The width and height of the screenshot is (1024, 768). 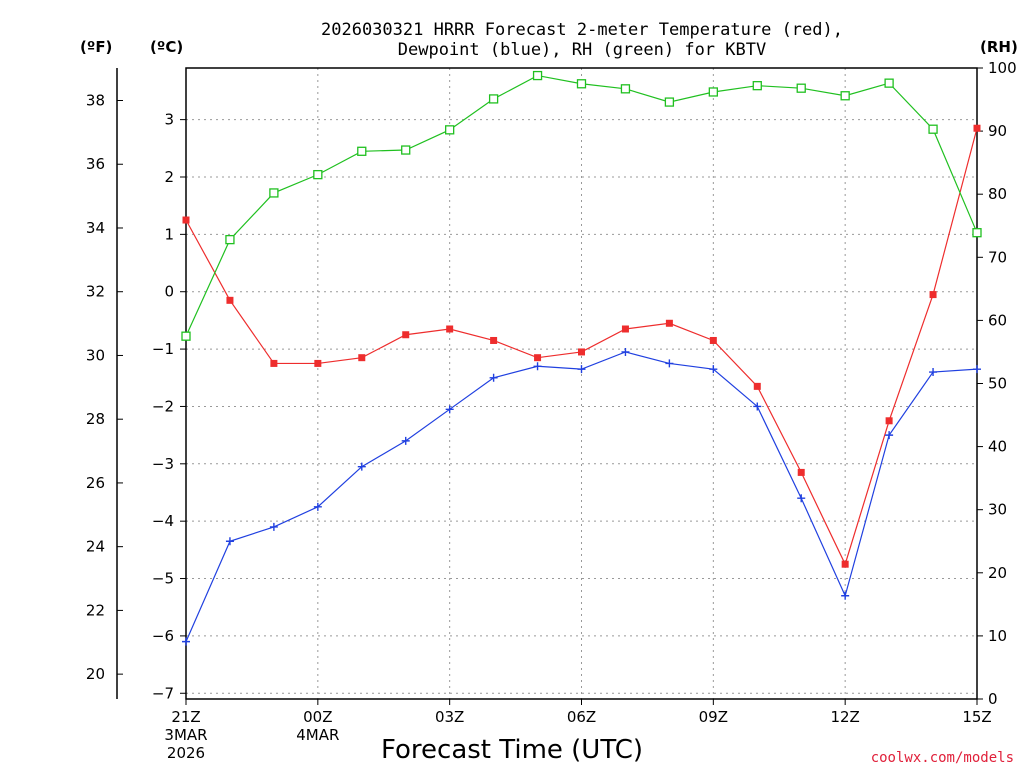 What do you see at coordinates (185, 735) in the screenshot?
I see `x-tick-sublabel: 3MAR` at bounding box center [185, 735].